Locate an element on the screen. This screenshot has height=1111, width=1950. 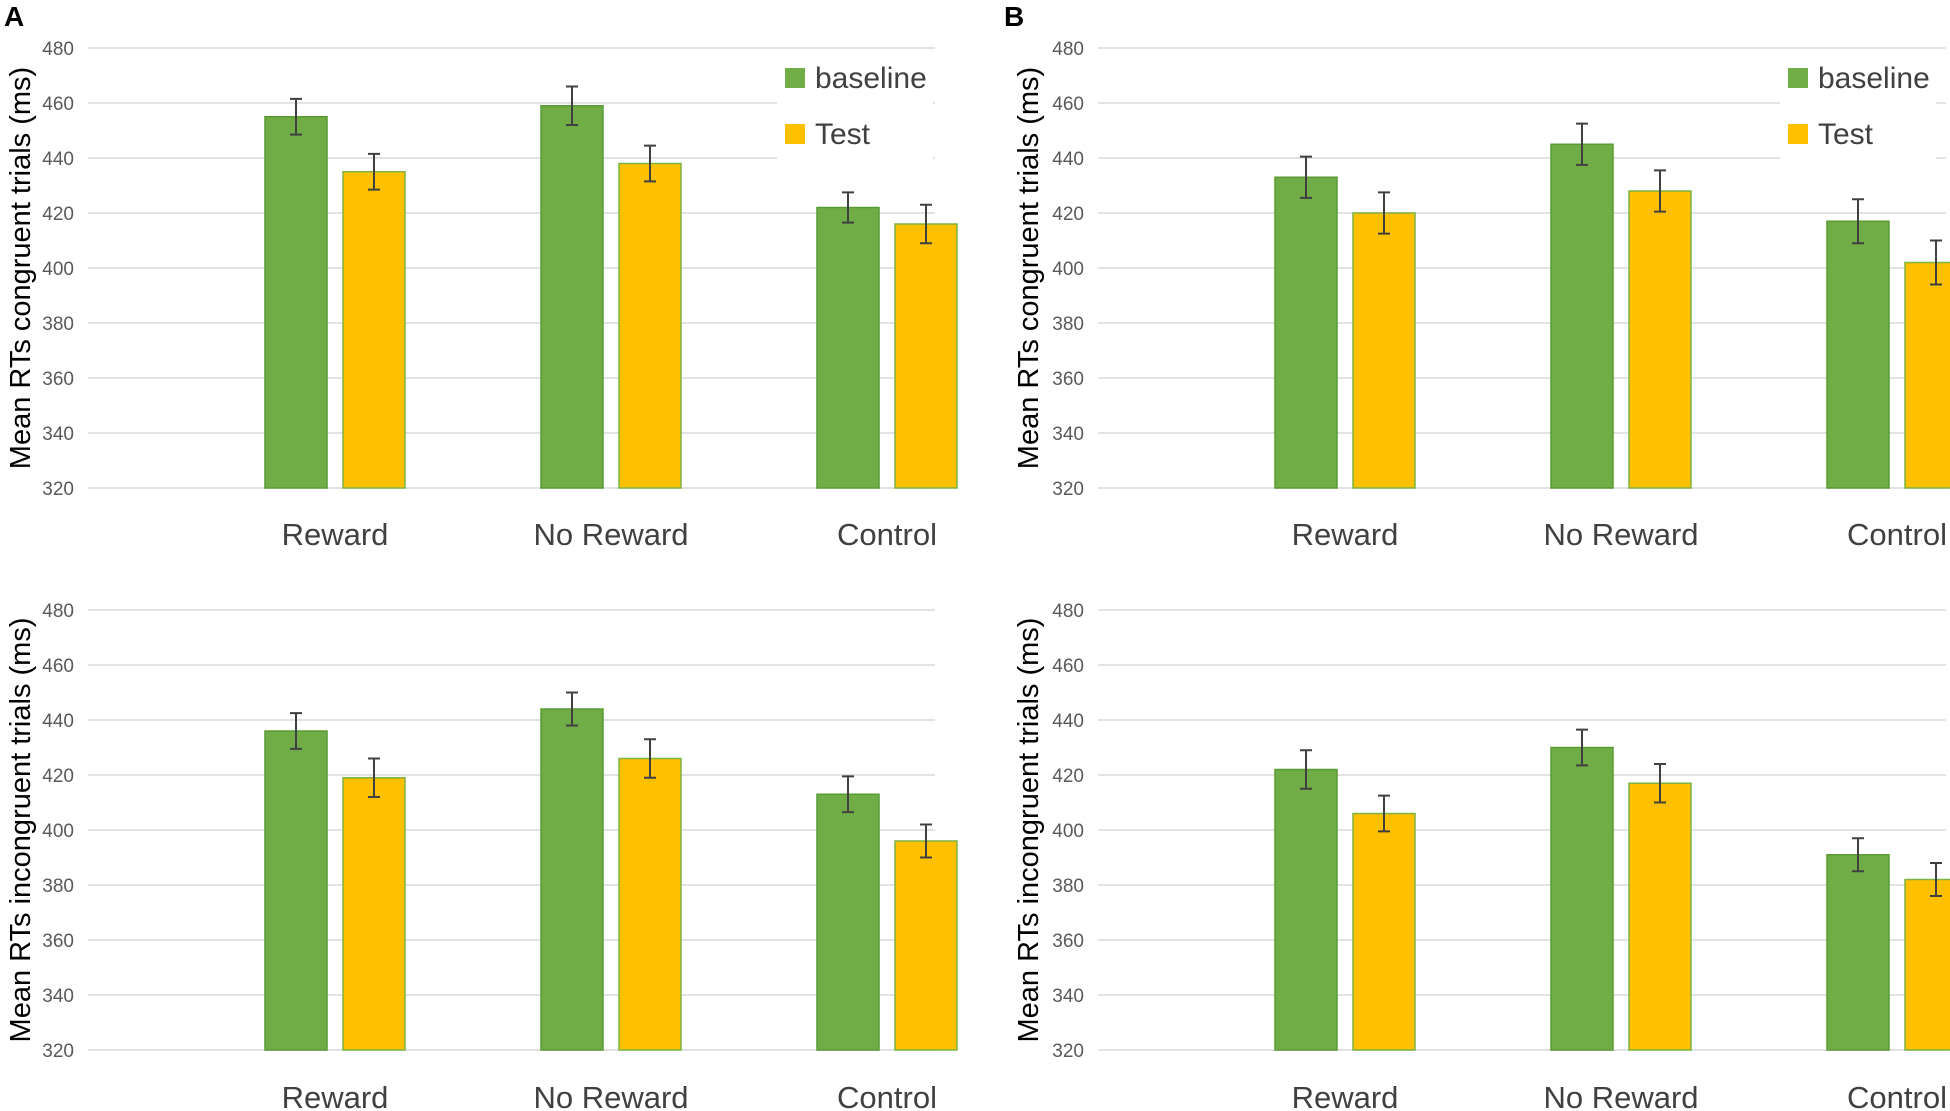
y-axis-title: Mean RTs incongruent trials (ms) is located at coordinates (21, 830).